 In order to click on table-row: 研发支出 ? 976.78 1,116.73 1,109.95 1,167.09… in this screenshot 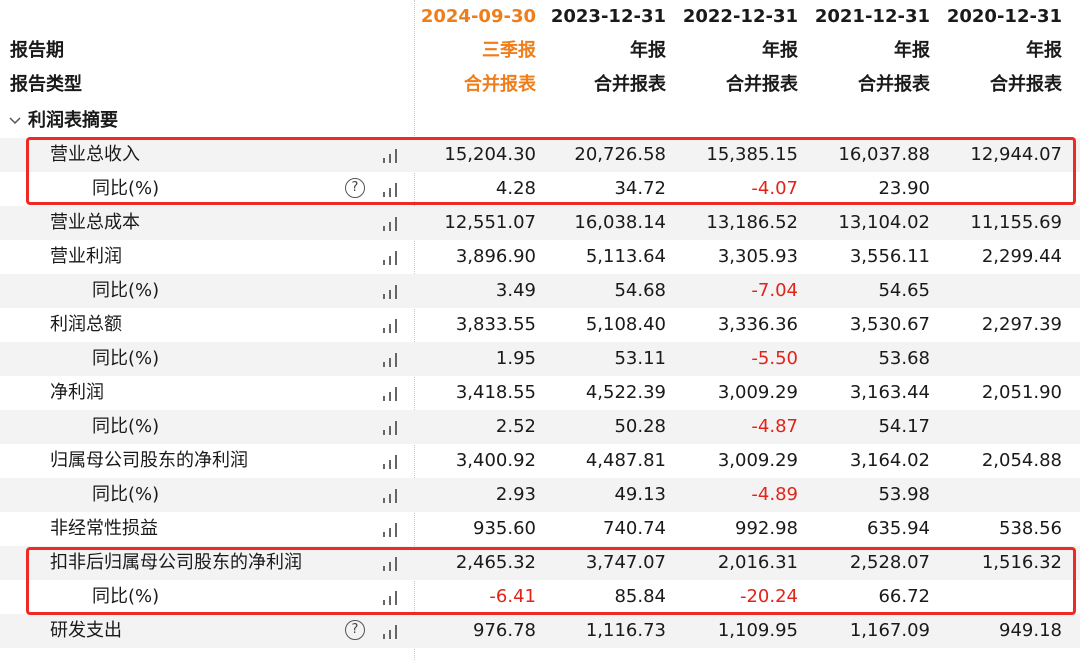, I will do `click(540, 631)`.